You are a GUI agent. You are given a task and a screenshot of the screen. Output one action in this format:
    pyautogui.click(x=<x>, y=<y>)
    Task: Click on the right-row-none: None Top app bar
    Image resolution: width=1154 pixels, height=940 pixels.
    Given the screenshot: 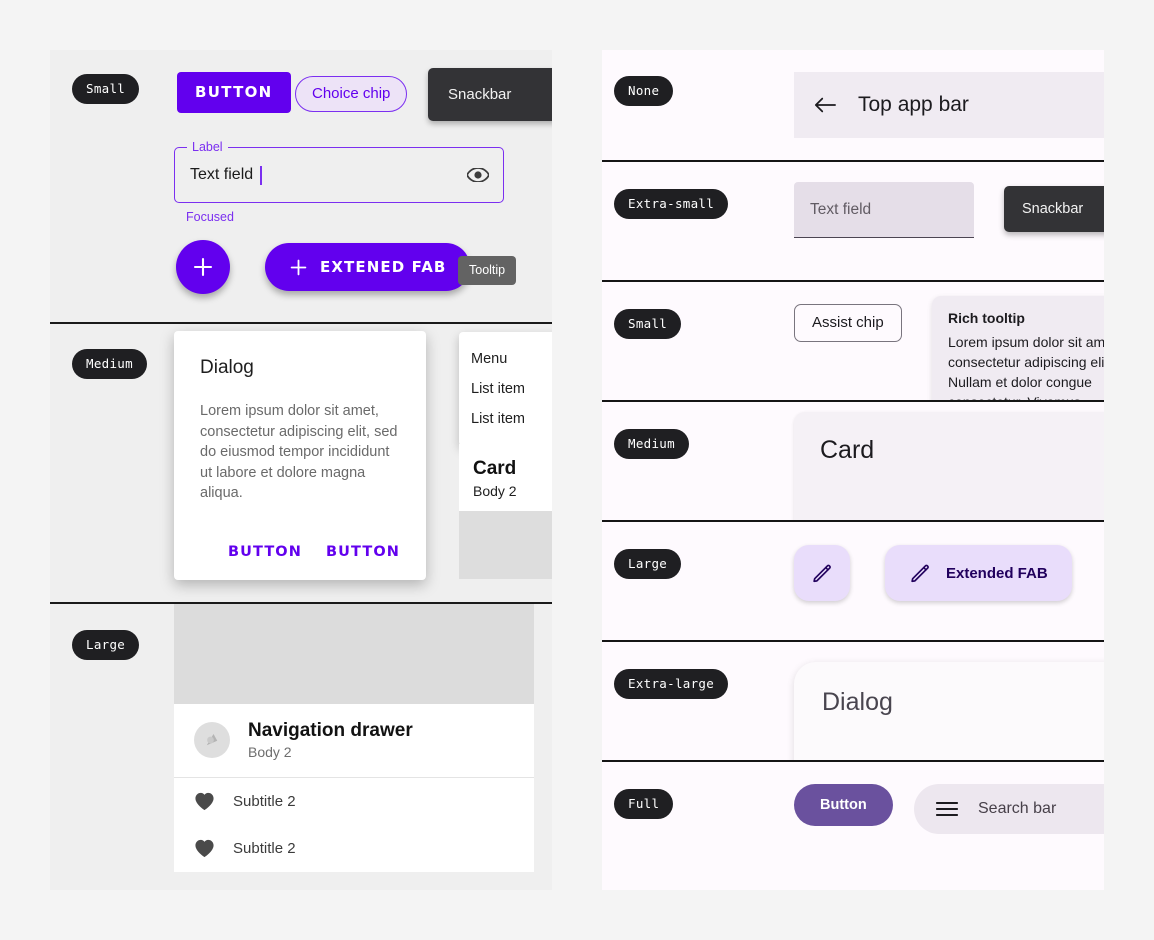 What is the action you would take?
    pyautogui.click(x=853, y=105)
    